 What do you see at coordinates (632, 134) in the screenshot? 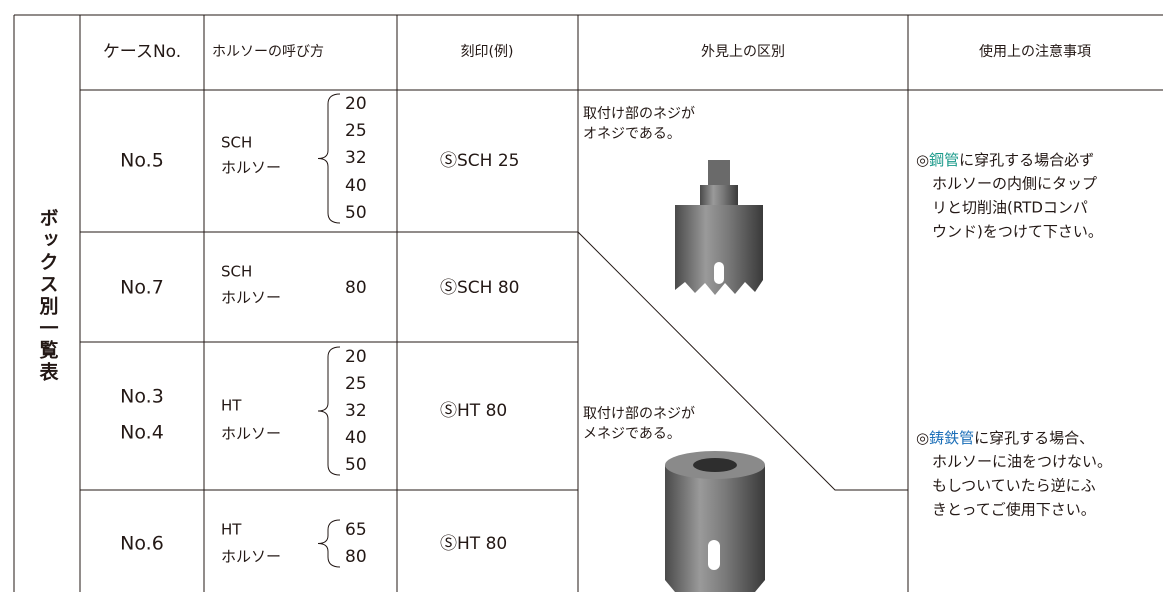
I see `appearance-text: オネジである。` at bounding box center [632, 134].